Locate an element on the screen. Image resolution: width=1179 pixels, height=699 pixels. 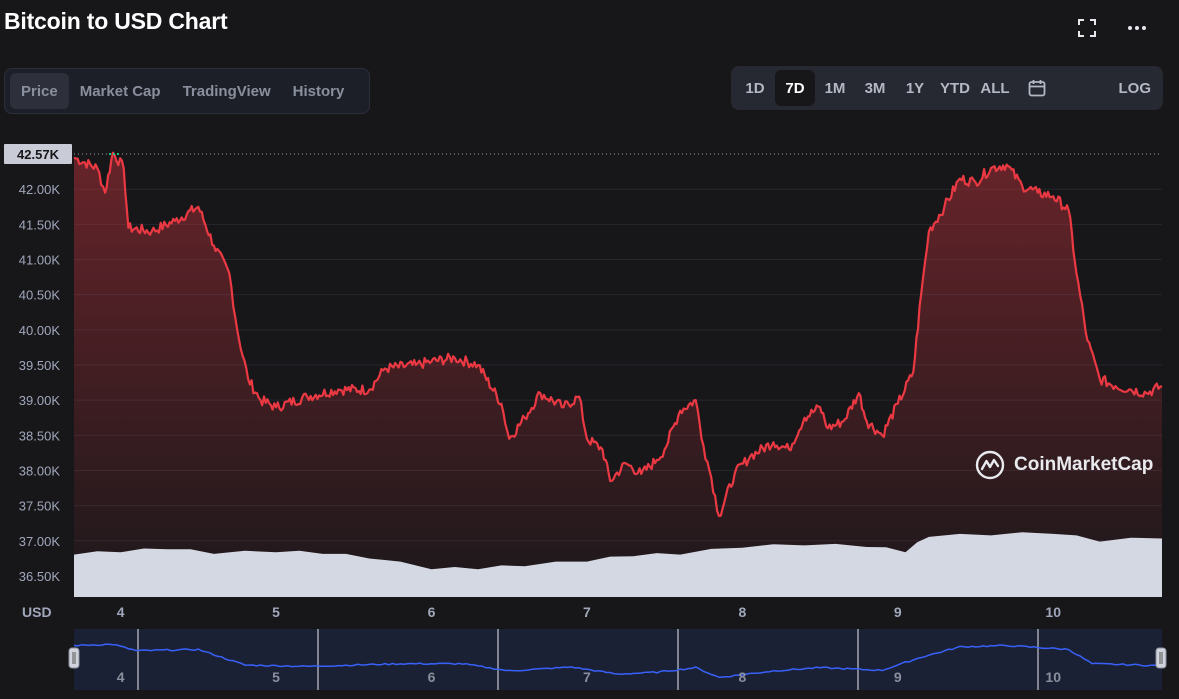
chart-type-tabs: Price Market Cap TradingView History is located at coordinates (187, 91).